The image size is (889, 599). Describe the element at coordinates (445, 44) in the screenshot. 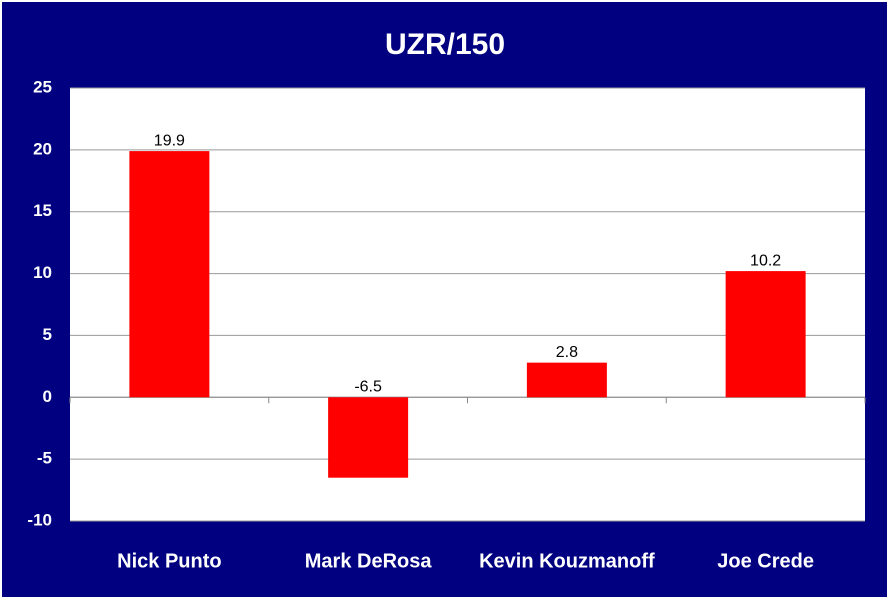

I see `chart-title: UZR/150` at that location.